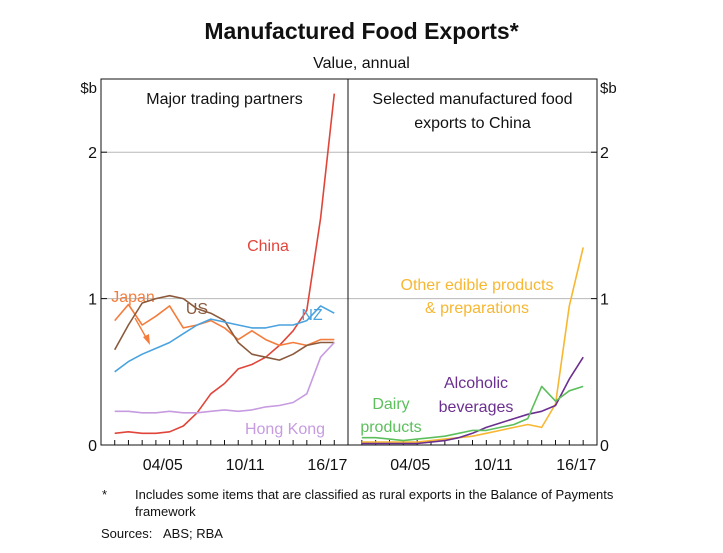 The image size is (723, 553). What do you see at coordinates (604, 300) in the screenshot?
I see `y-tick-label-right: 1` at bounding box center [604, 300].